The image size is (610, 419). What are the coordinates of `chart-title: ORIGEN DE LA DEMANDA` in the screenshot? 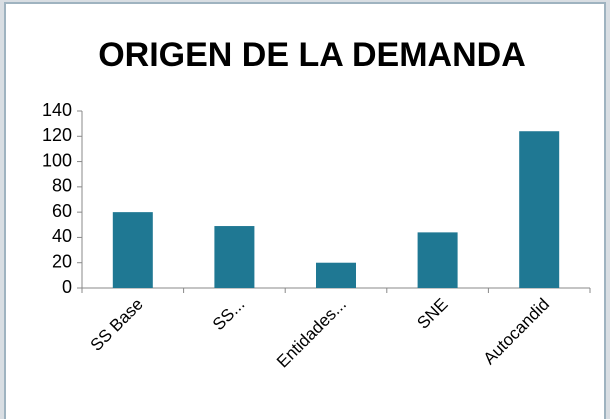 It's located at (312, 55).